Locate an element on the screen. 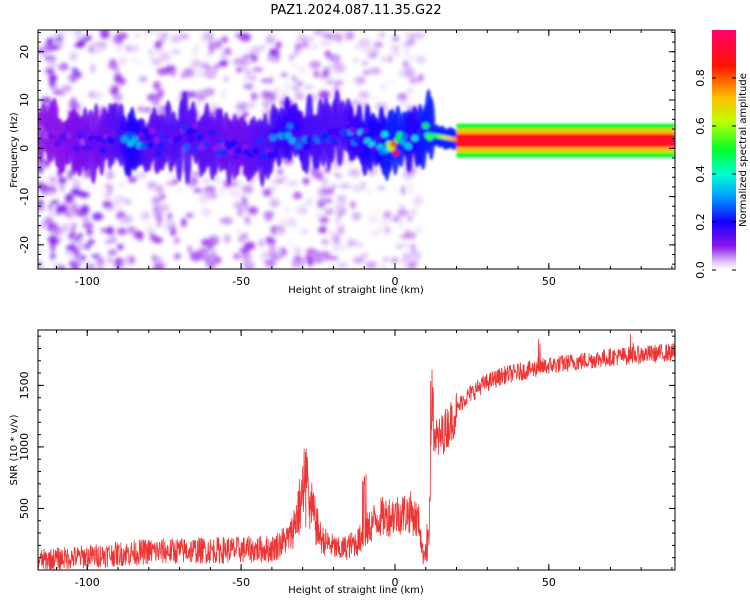 This screenshot has width=750, height=600. spectrogram-y-tick-label: 0 is located at coordinates (24, 148).